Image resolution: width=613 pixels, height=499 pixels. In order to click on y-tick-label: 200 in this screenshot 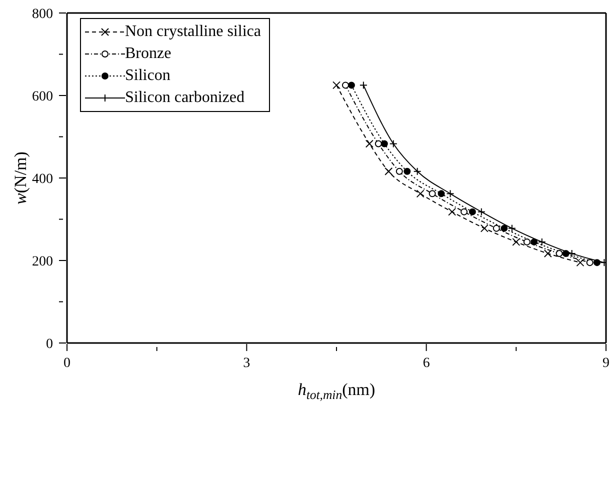, I will do `click(42, 262)`.